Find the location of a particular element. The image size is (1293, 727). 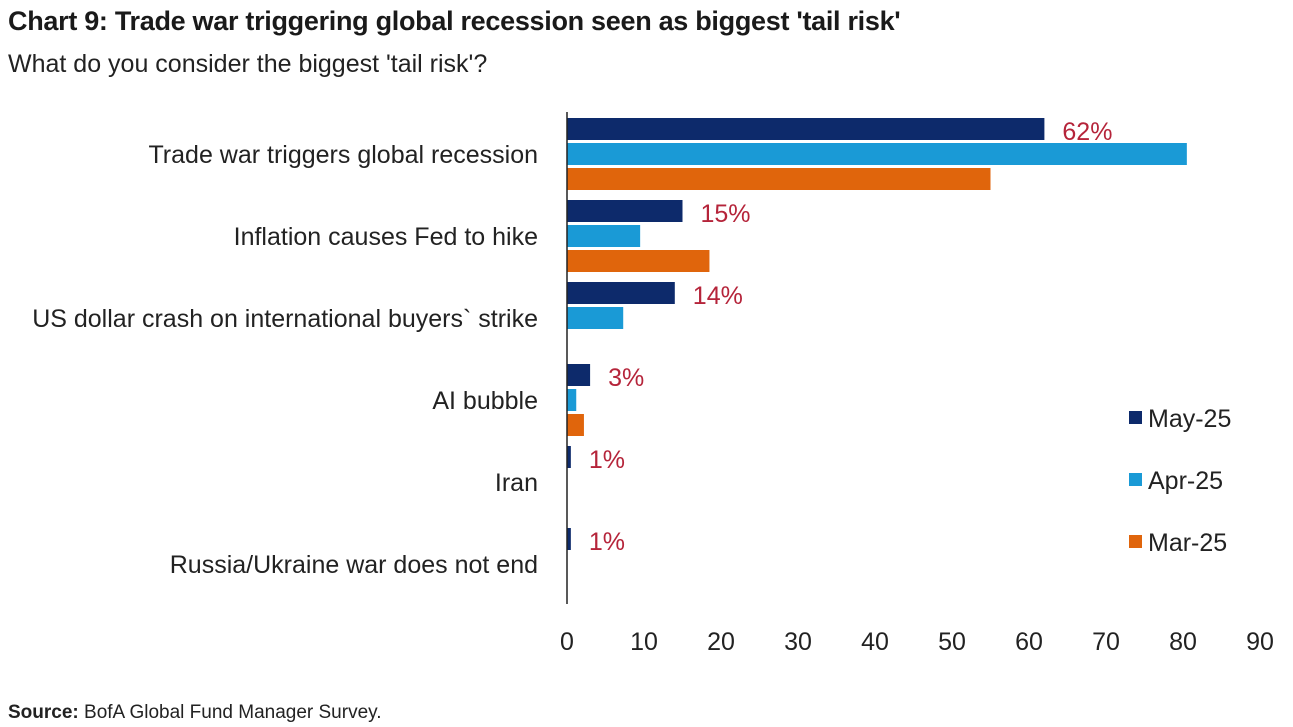

x-tick-label: 20 is located at coordinates (721, 642).